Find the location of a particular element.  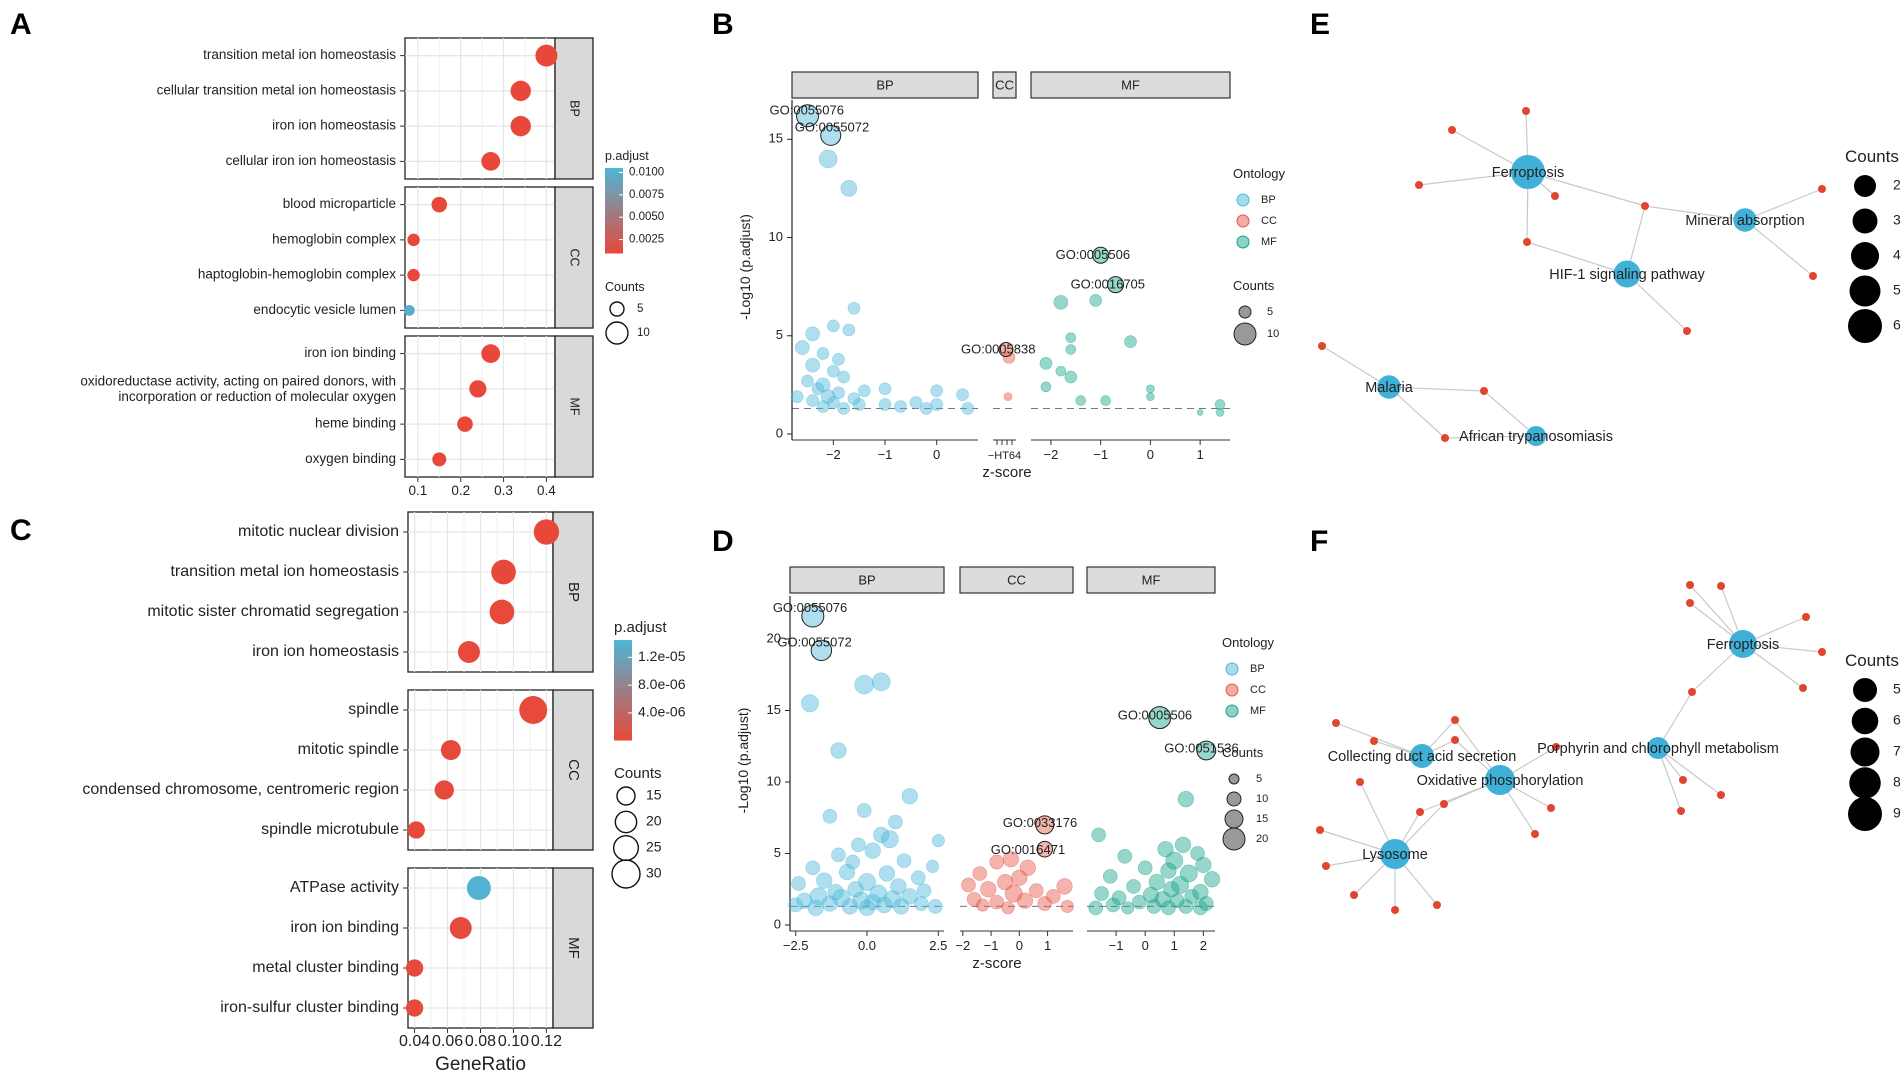

facet-strip-label: BP is located at coordinates (866, 579).